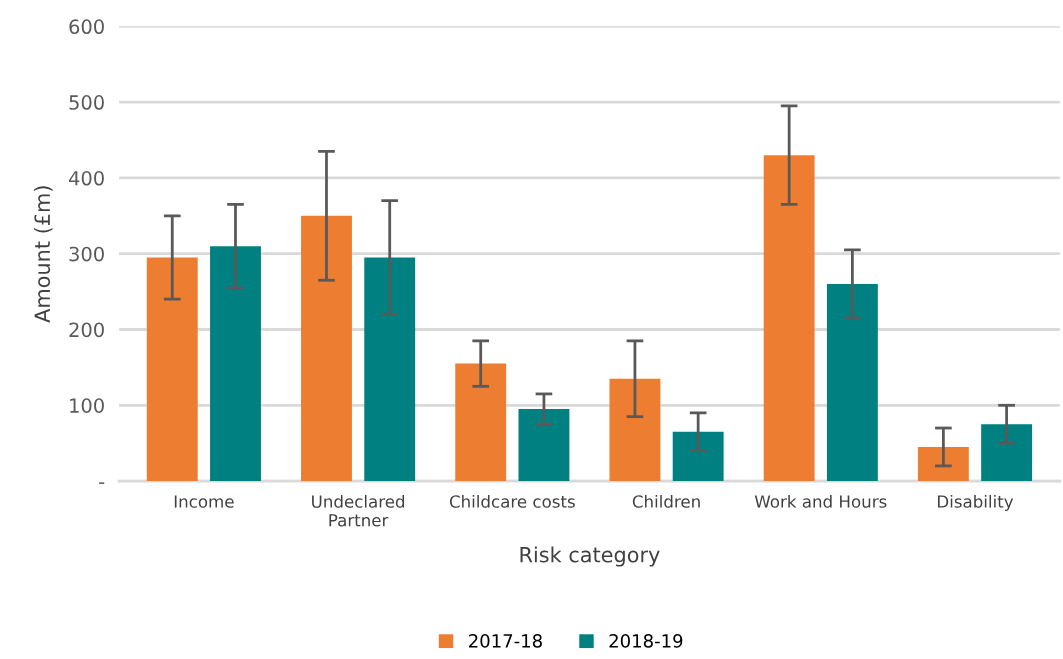 This screenshot has width=1063, height=659. Describe the element at coordinates (86, 178) in the screenshot. I see `y-tick-label: 400` at that location.